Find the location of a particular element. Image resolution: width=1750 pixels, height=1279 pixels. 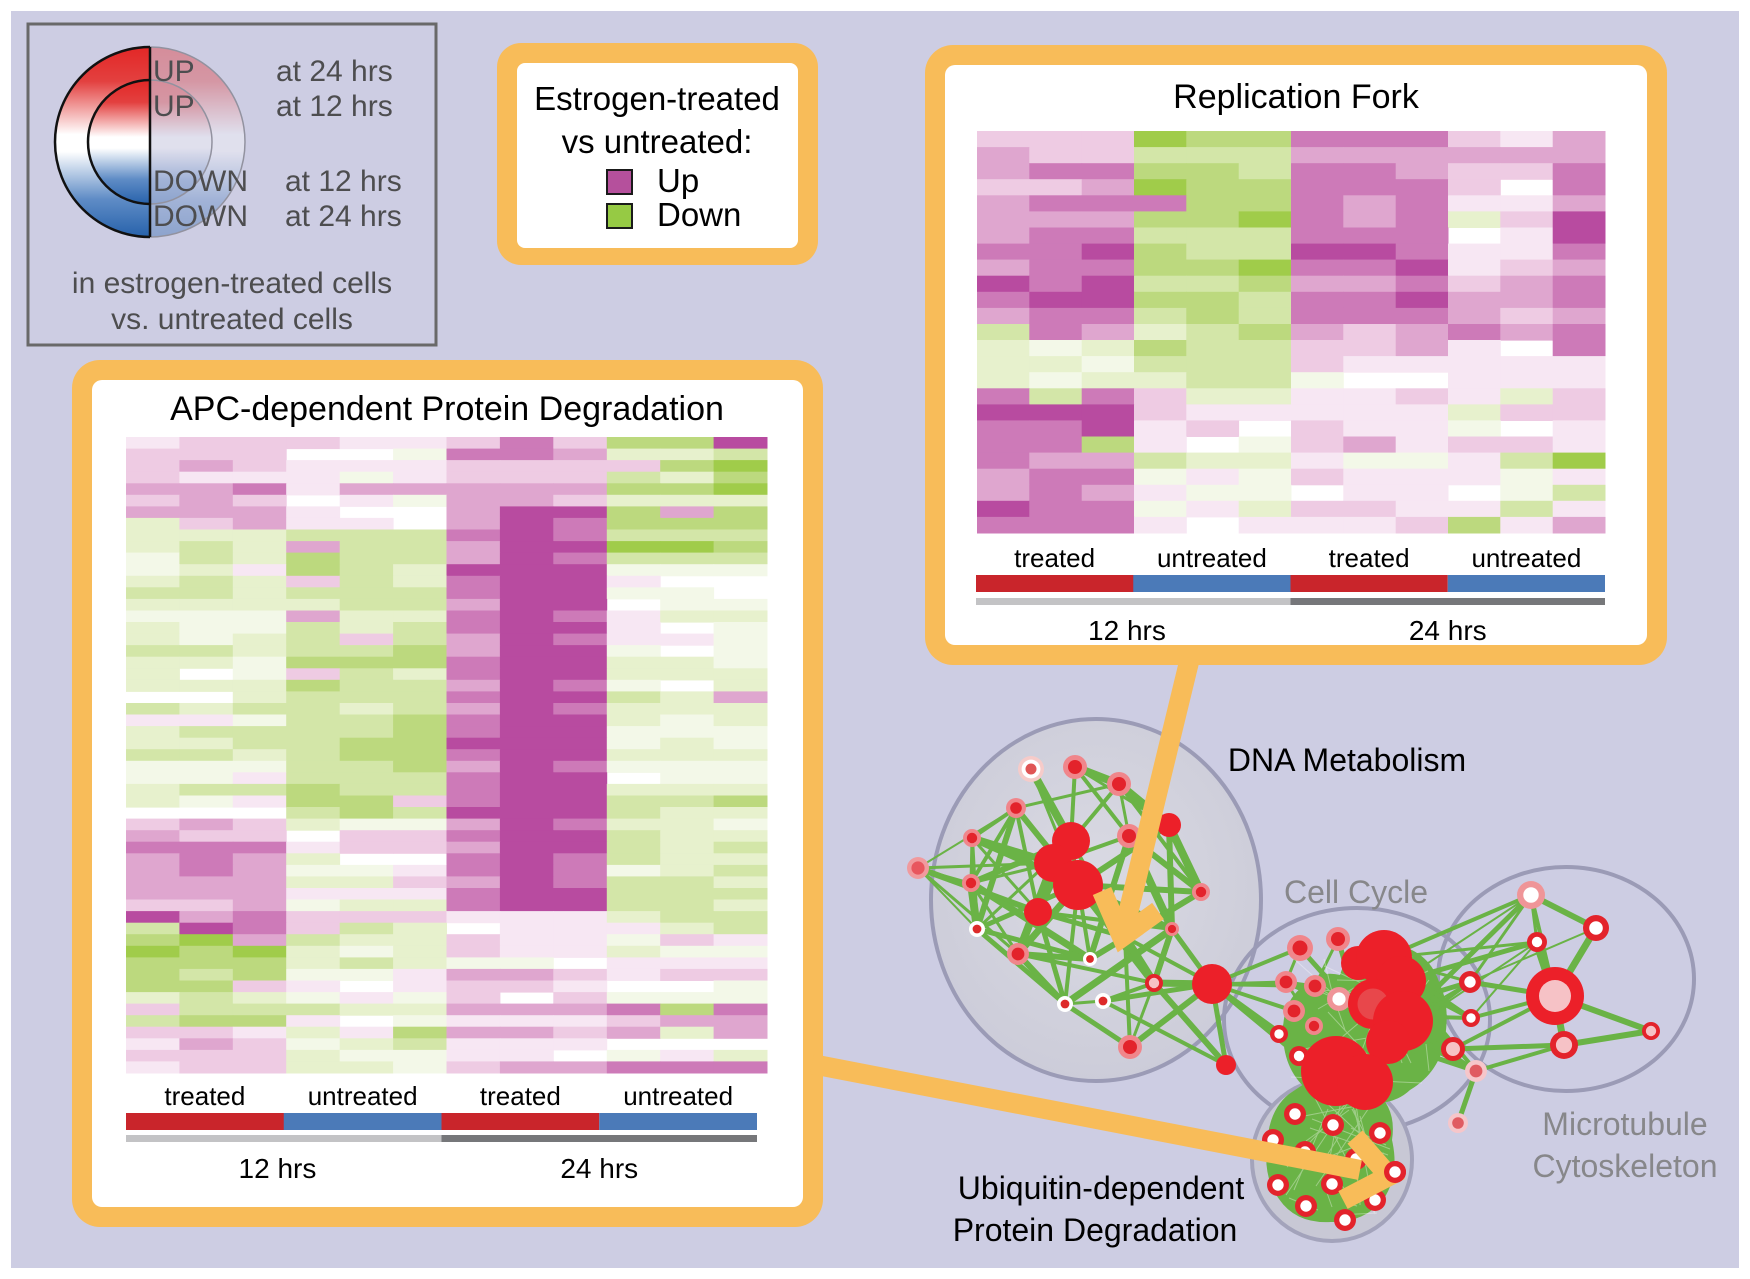

svg-text: vs untreated: is located at coordinates (657, 141).